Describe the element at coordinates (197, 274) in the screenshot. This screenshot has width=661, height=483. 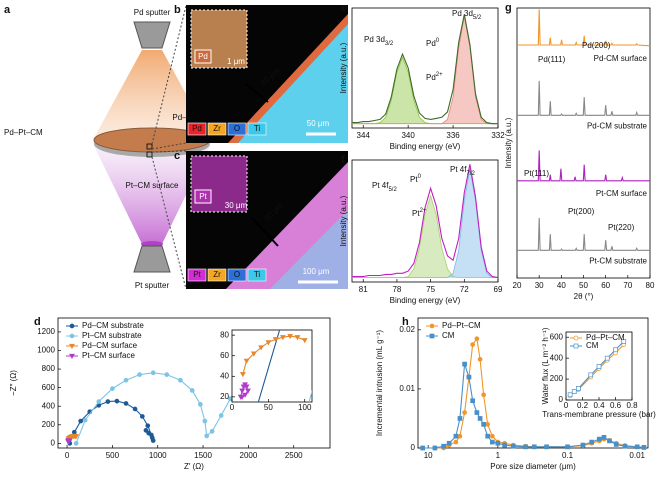
I see `element-label: Pt` at that location.